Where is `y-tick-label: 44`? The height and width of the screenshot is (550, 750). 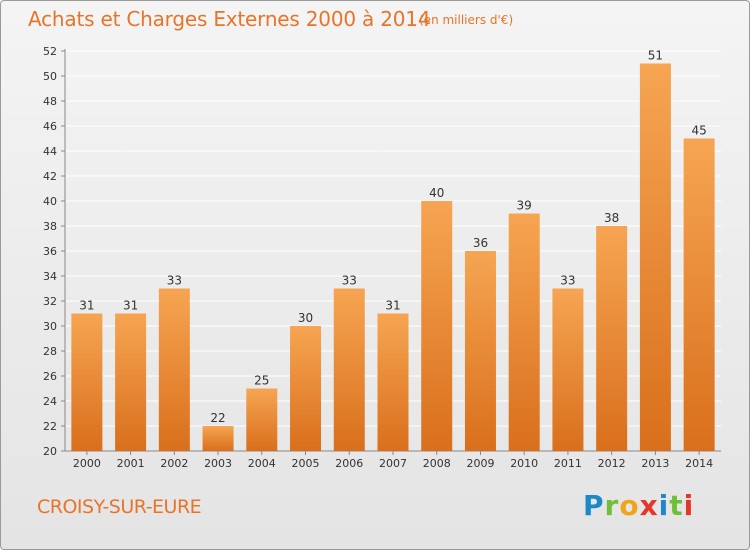 y-tick-label: 44 is located at coordinates (50, 151).